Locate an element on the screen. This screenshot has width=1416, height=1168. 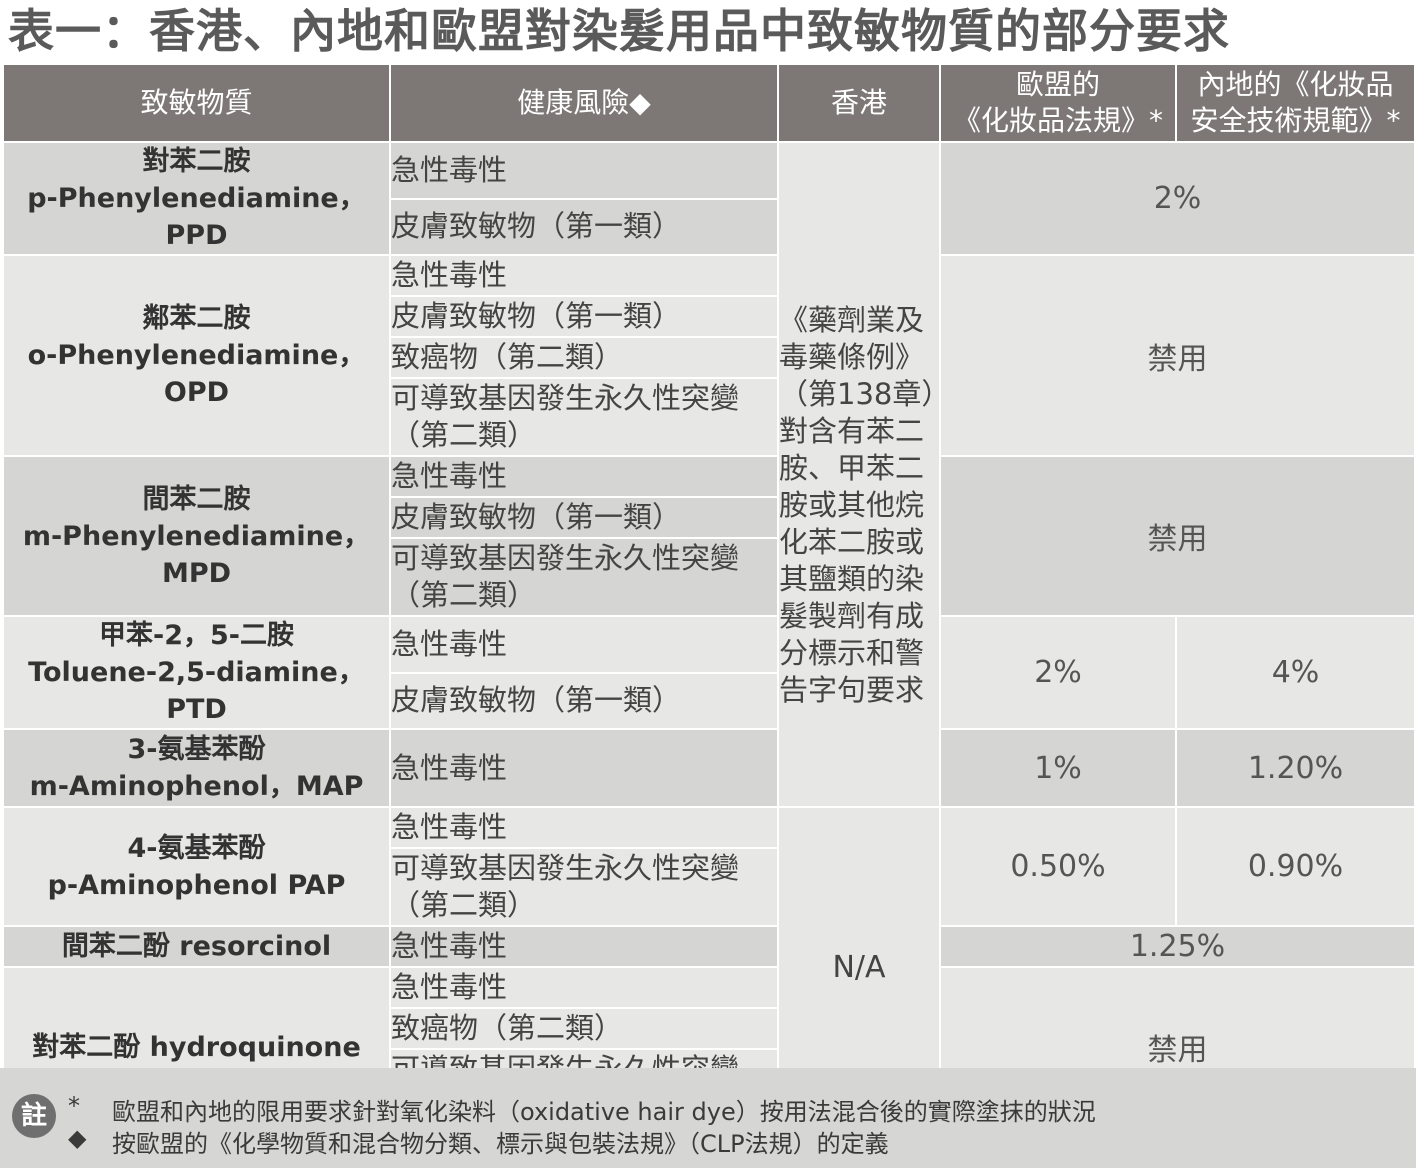
value-ptd-cn: 4% is located at coordinates (1295, 672).